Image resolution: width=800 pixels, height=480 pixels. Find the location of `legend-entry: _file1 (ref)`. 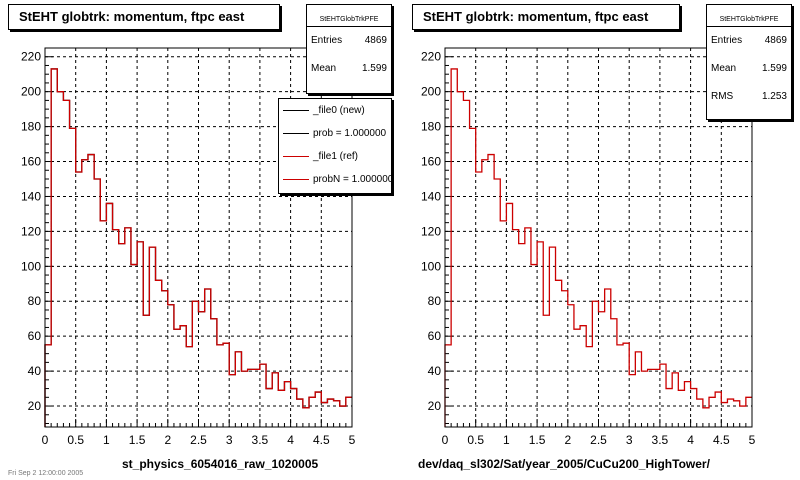

legend-entry: _file1 (ref) is located at coordinates (335, 156).